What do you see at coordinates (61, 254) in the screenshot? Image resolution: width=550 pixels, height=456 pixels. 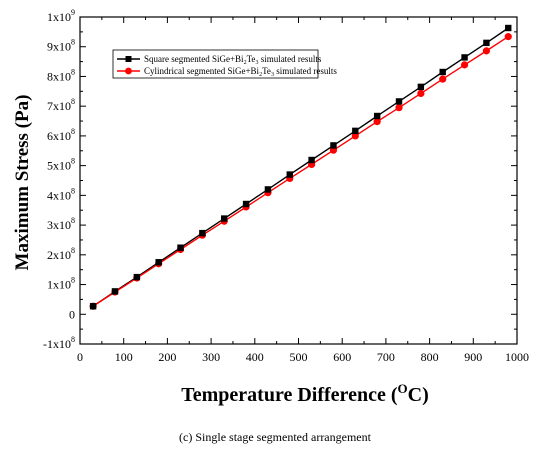 I see `y-tick-label: 2x10⁸` at bounding box center [61, 254].